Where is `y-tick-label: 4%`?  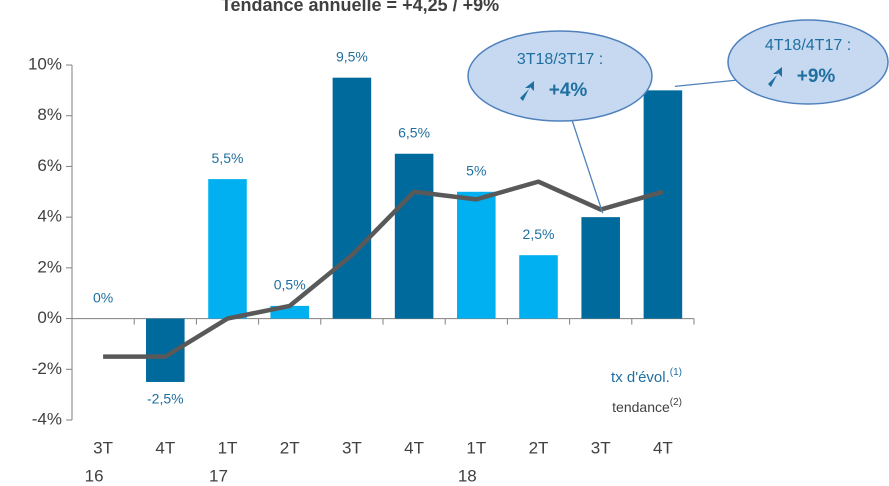
y-tick-label: 4% is located at coordinates (49, 216).